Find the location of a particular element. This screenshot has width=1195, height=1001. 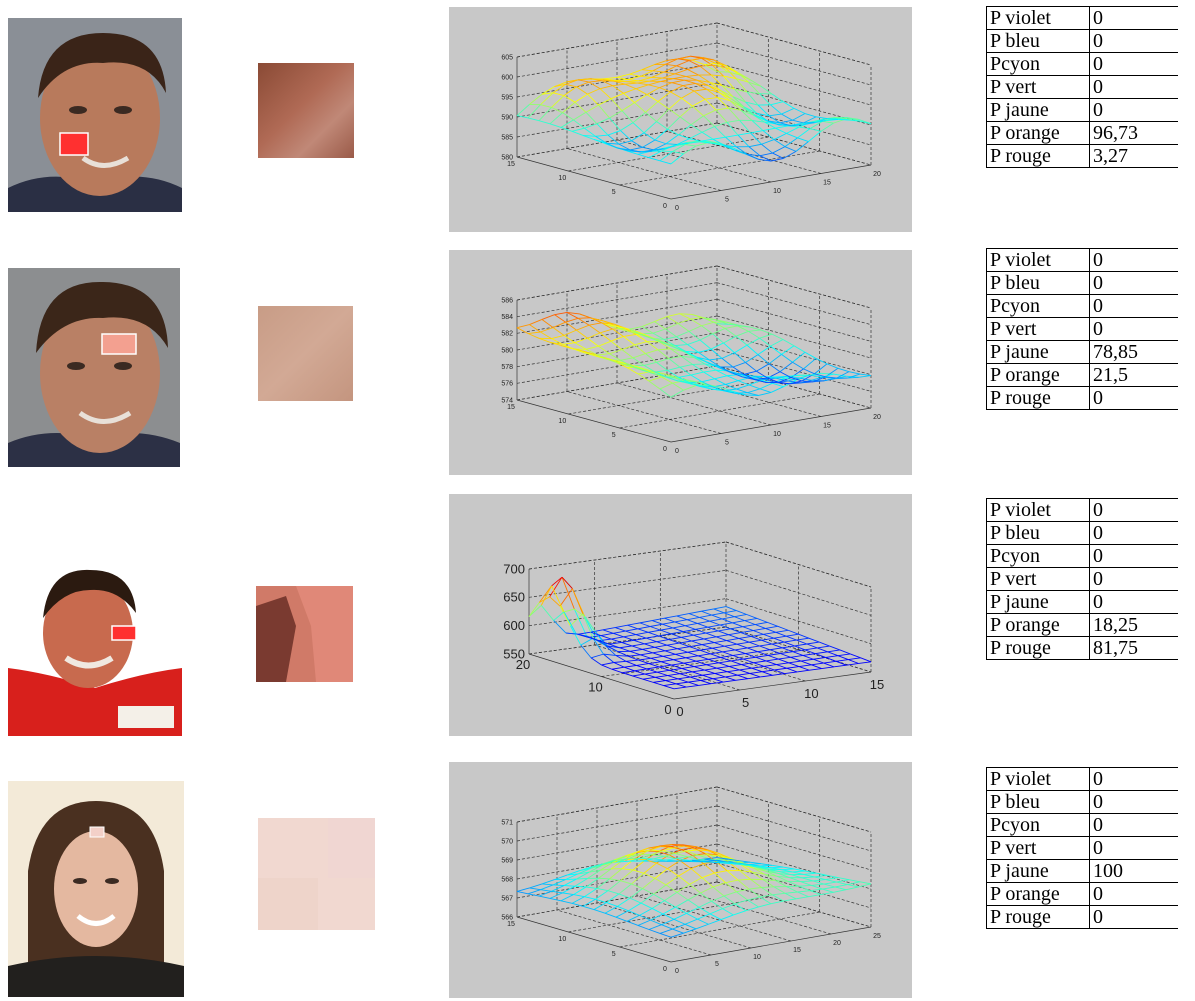

probability-value: 100 is located at coordinates (1133, 871).